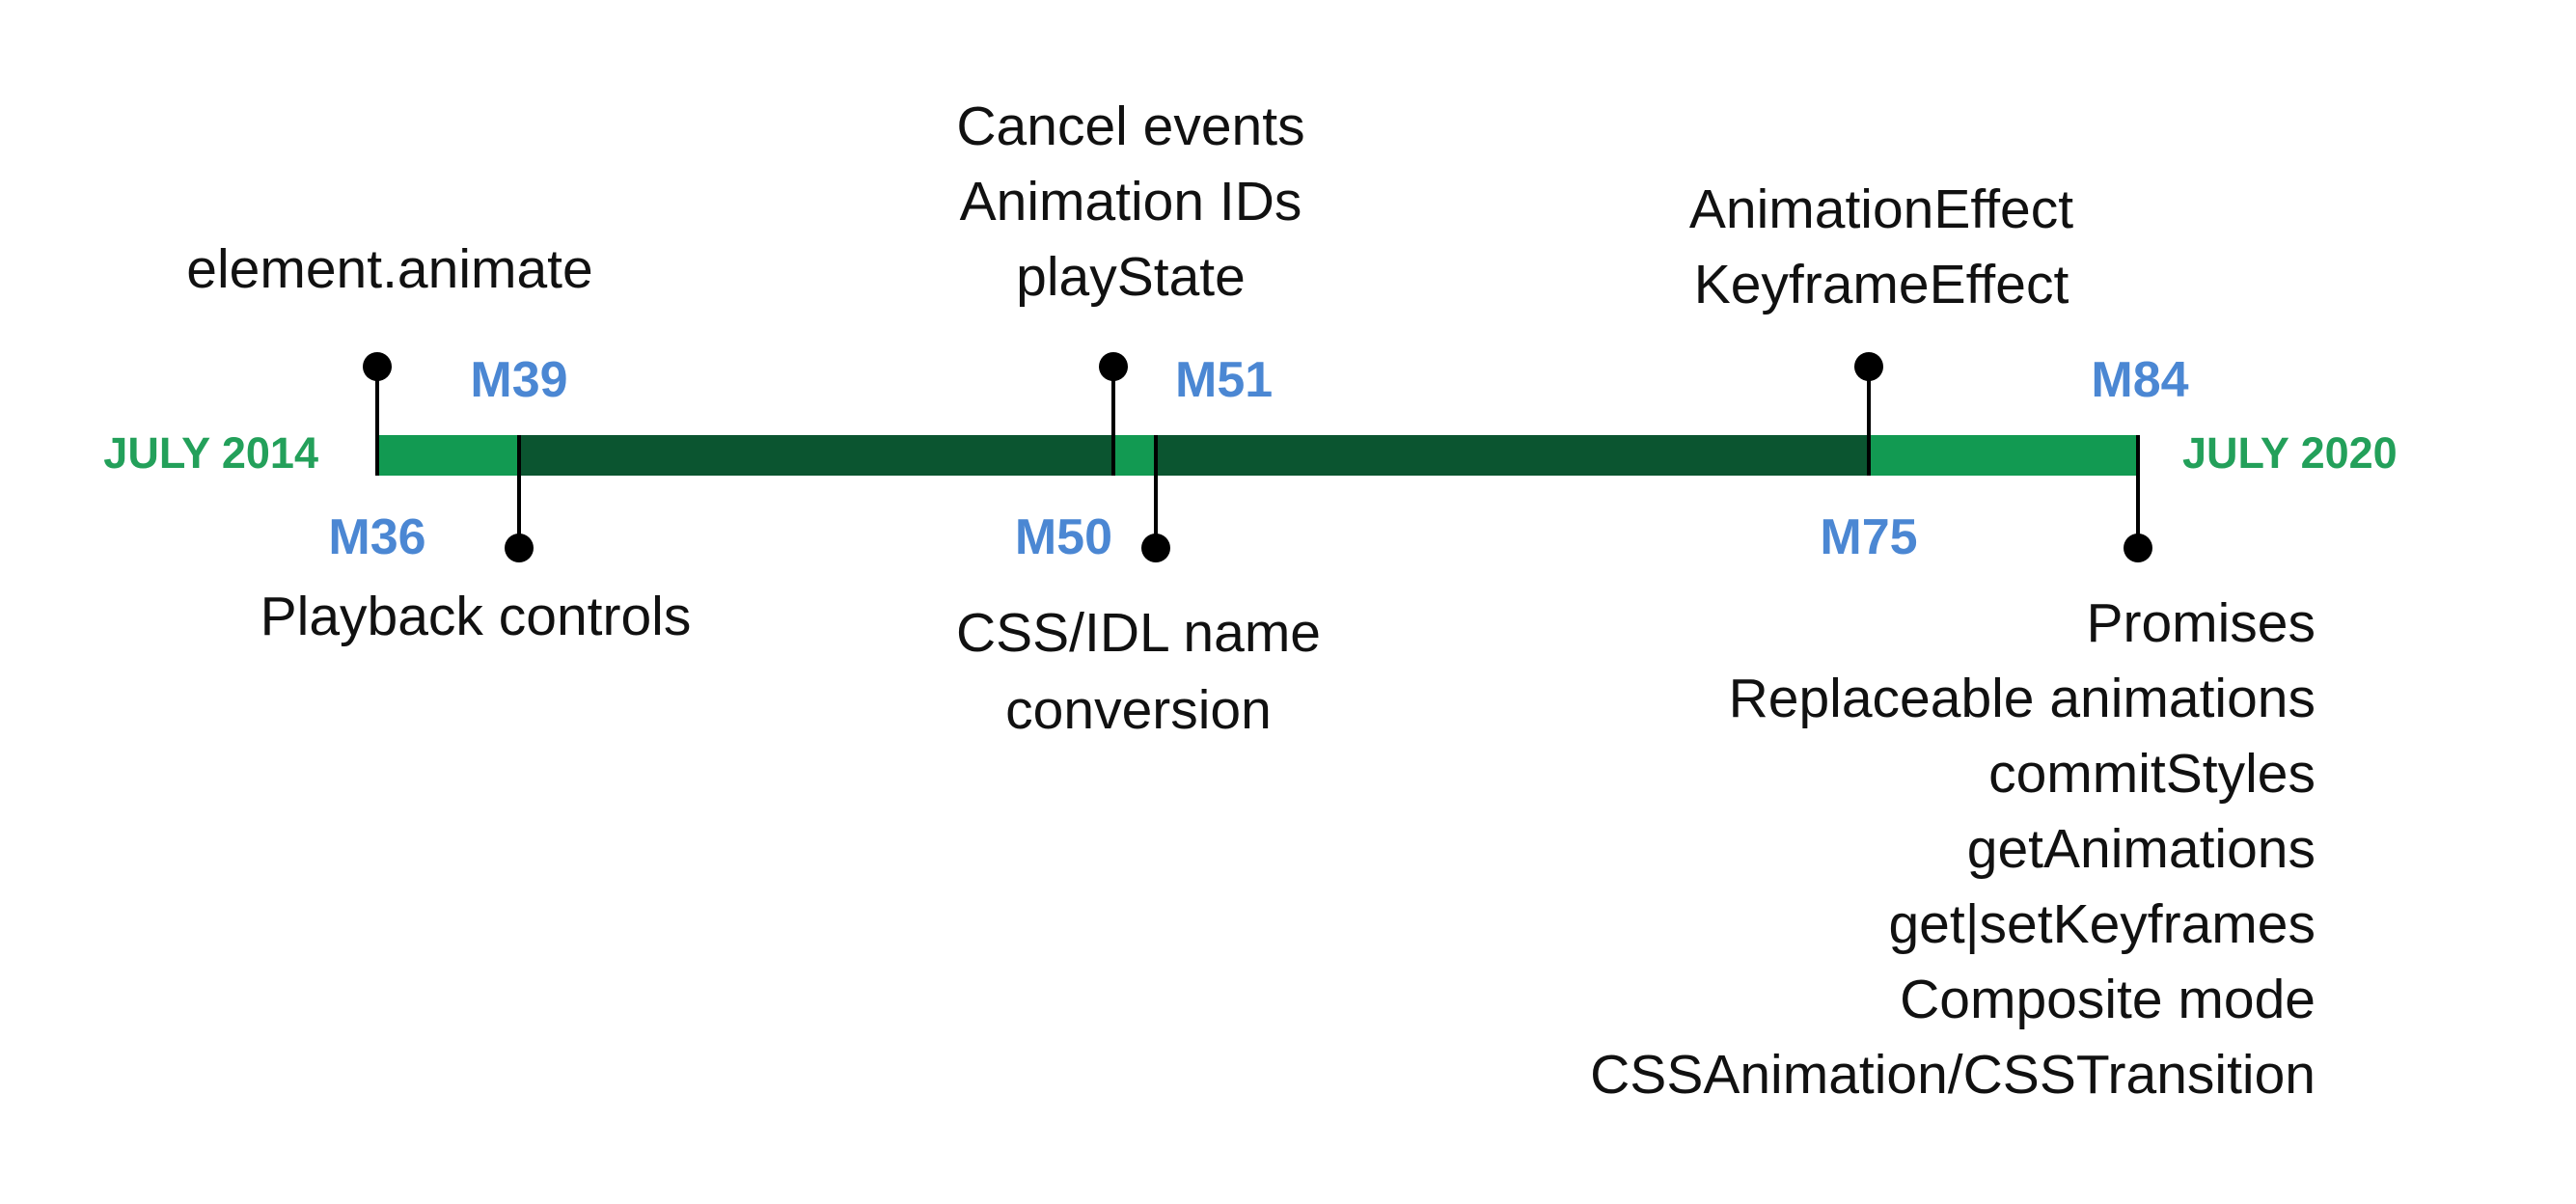  I want to click on milestone-stem-m84, so click(2138, 491).